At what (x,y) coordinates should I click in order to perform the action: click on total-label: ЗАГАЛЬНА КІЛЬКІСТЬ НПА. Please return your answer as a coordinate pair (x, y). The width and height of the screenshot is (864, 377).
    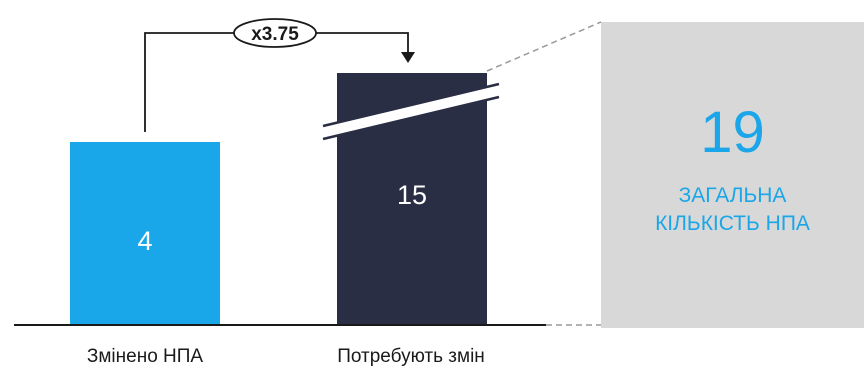
    Looking at the image, I should click on (732, 210).